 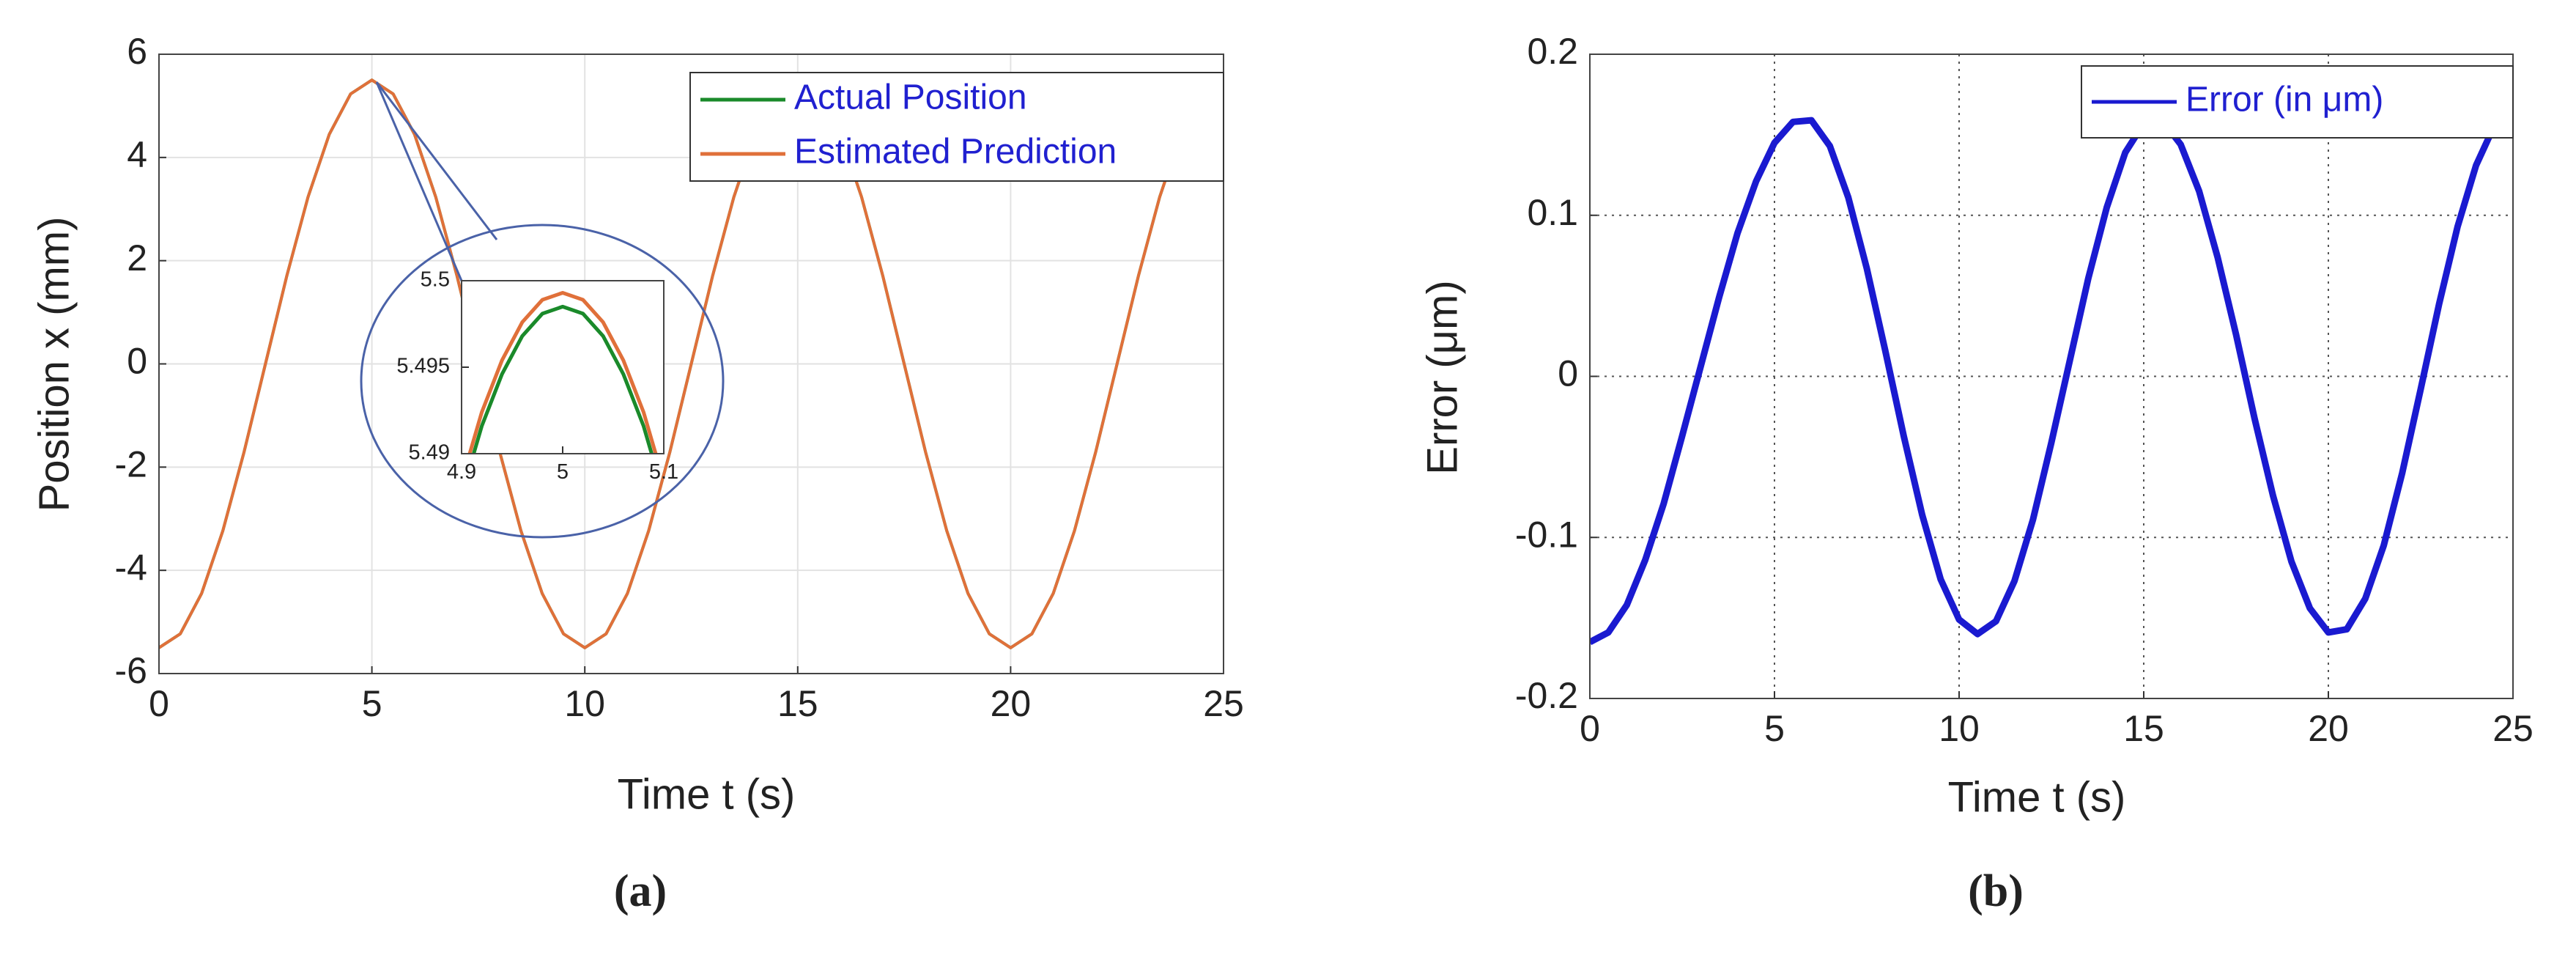 What do you see at coordinates (131, 567) in the screenshot?
I see `y-tick-label: -4` at bounding box center [131, 567].